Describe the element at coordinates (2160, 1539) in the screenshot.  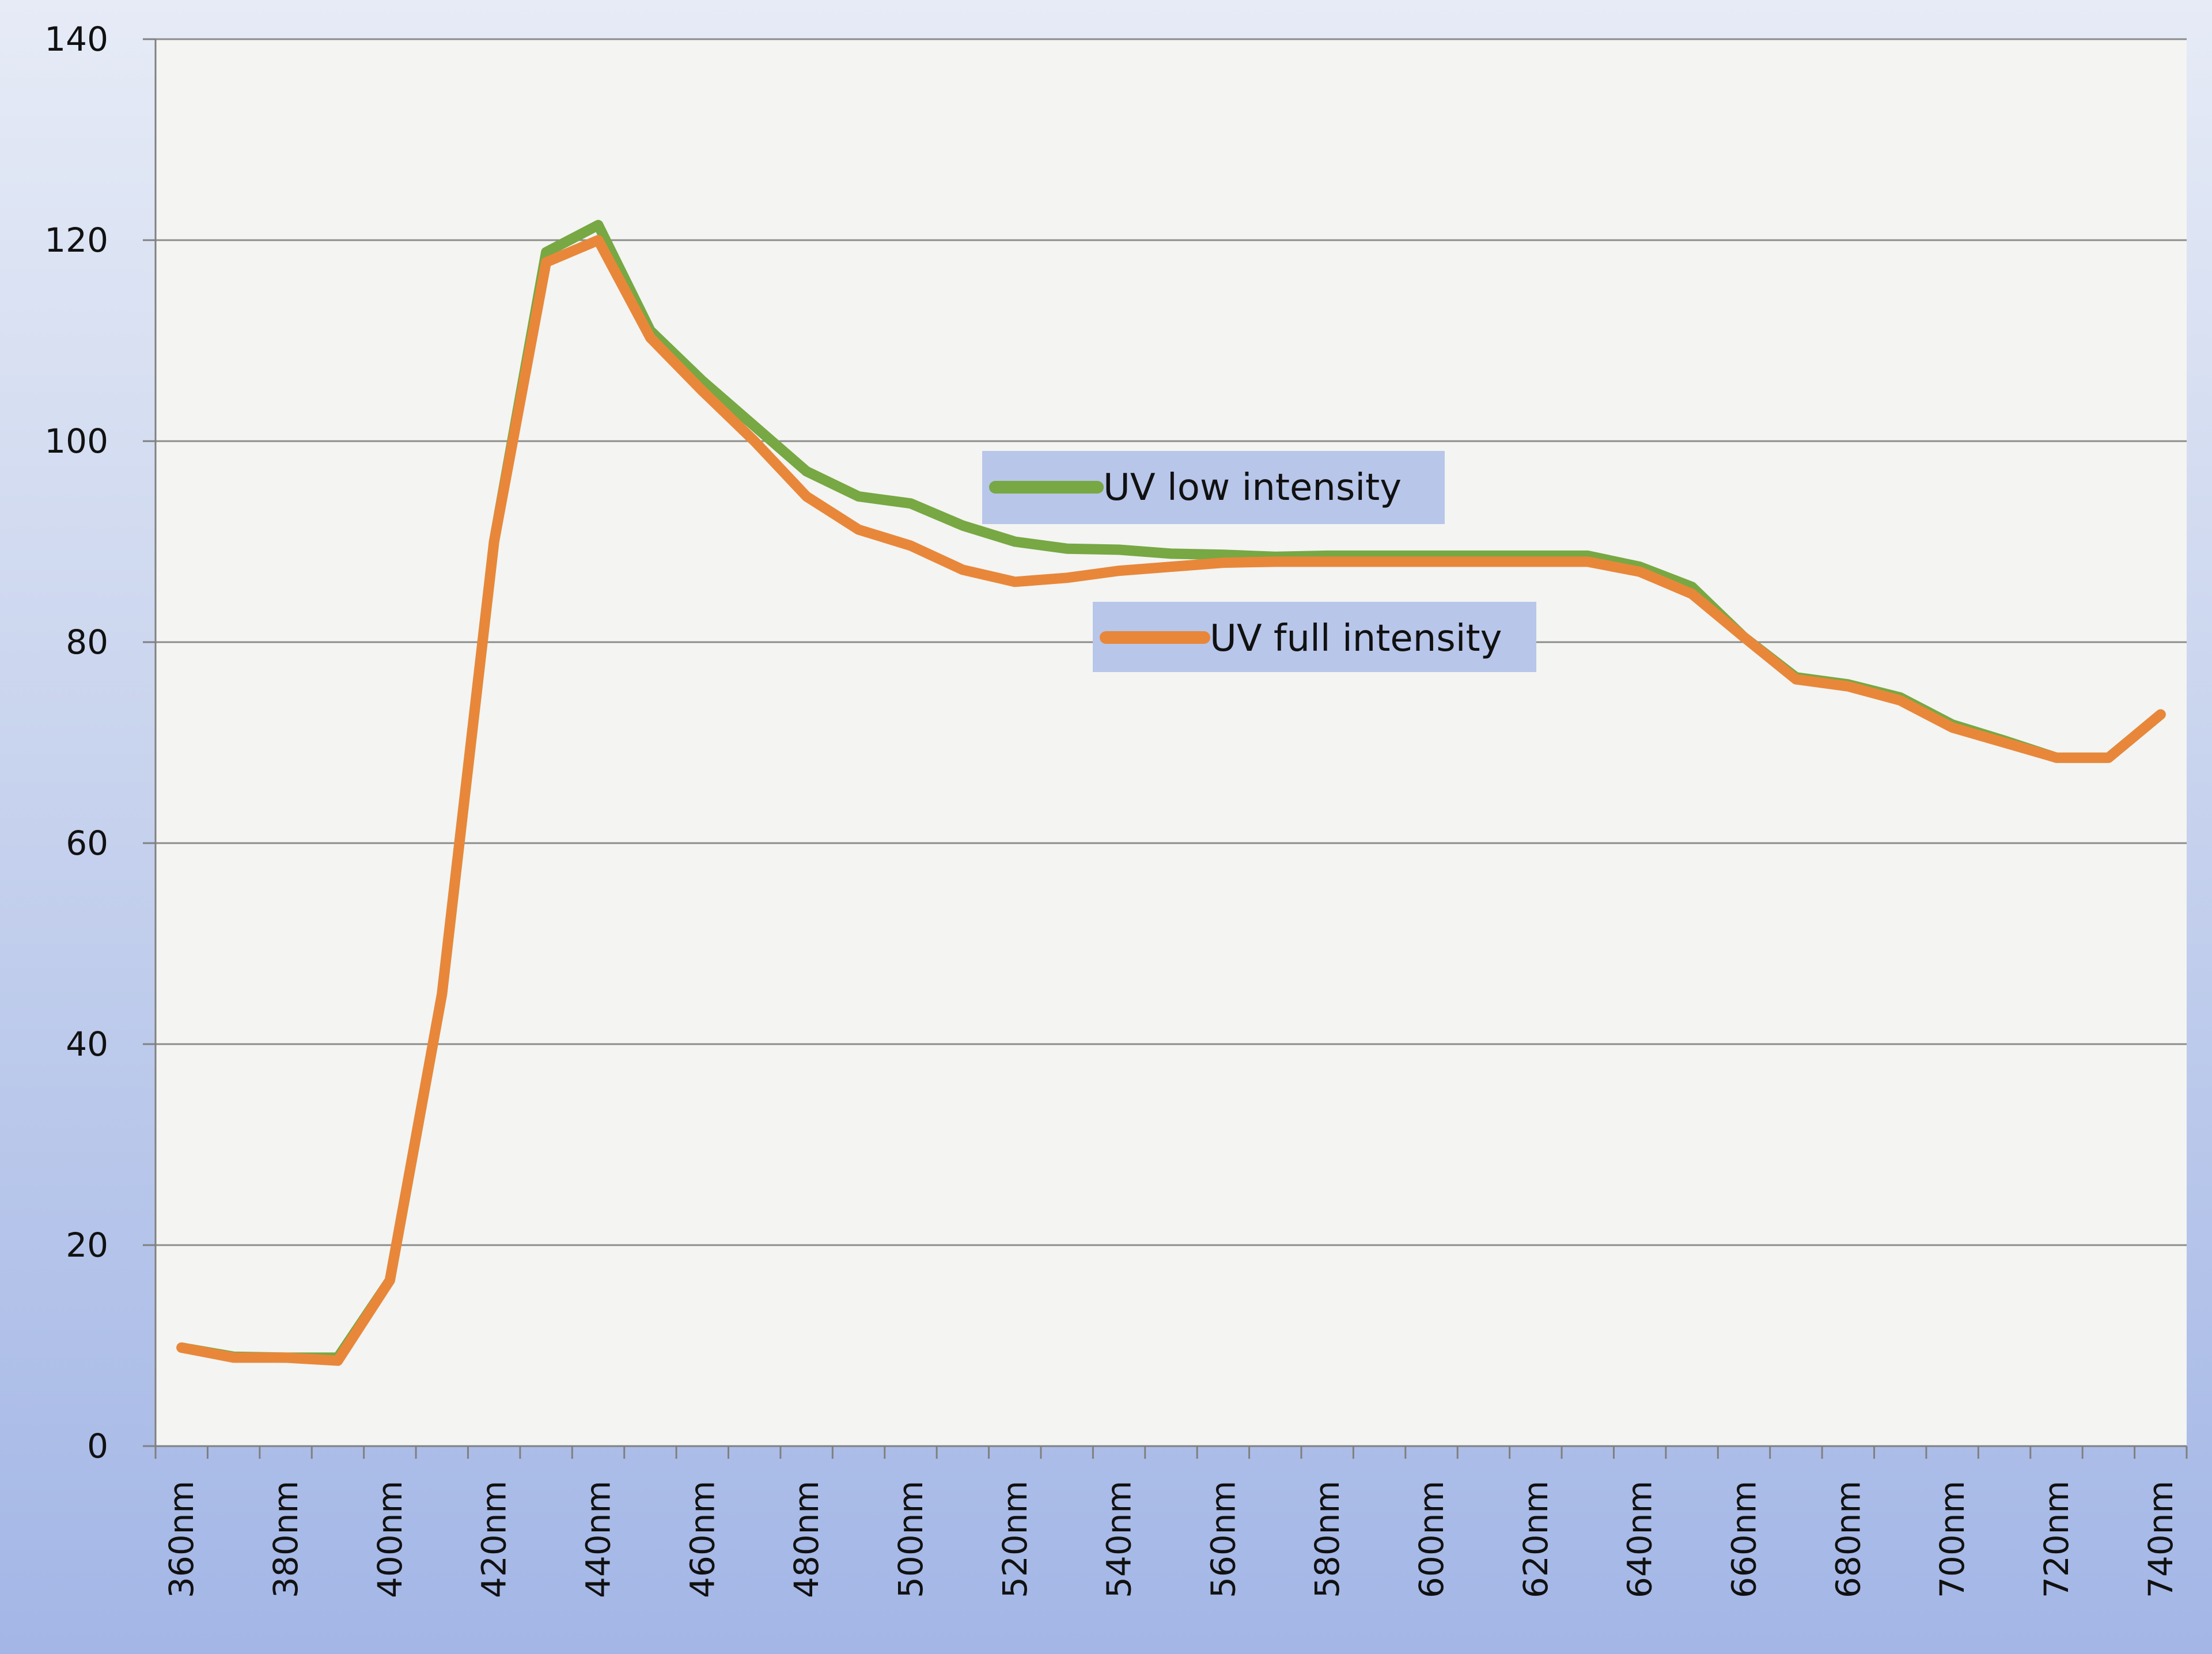
I see `x-tick-label-740nm: 740nm` at that location.